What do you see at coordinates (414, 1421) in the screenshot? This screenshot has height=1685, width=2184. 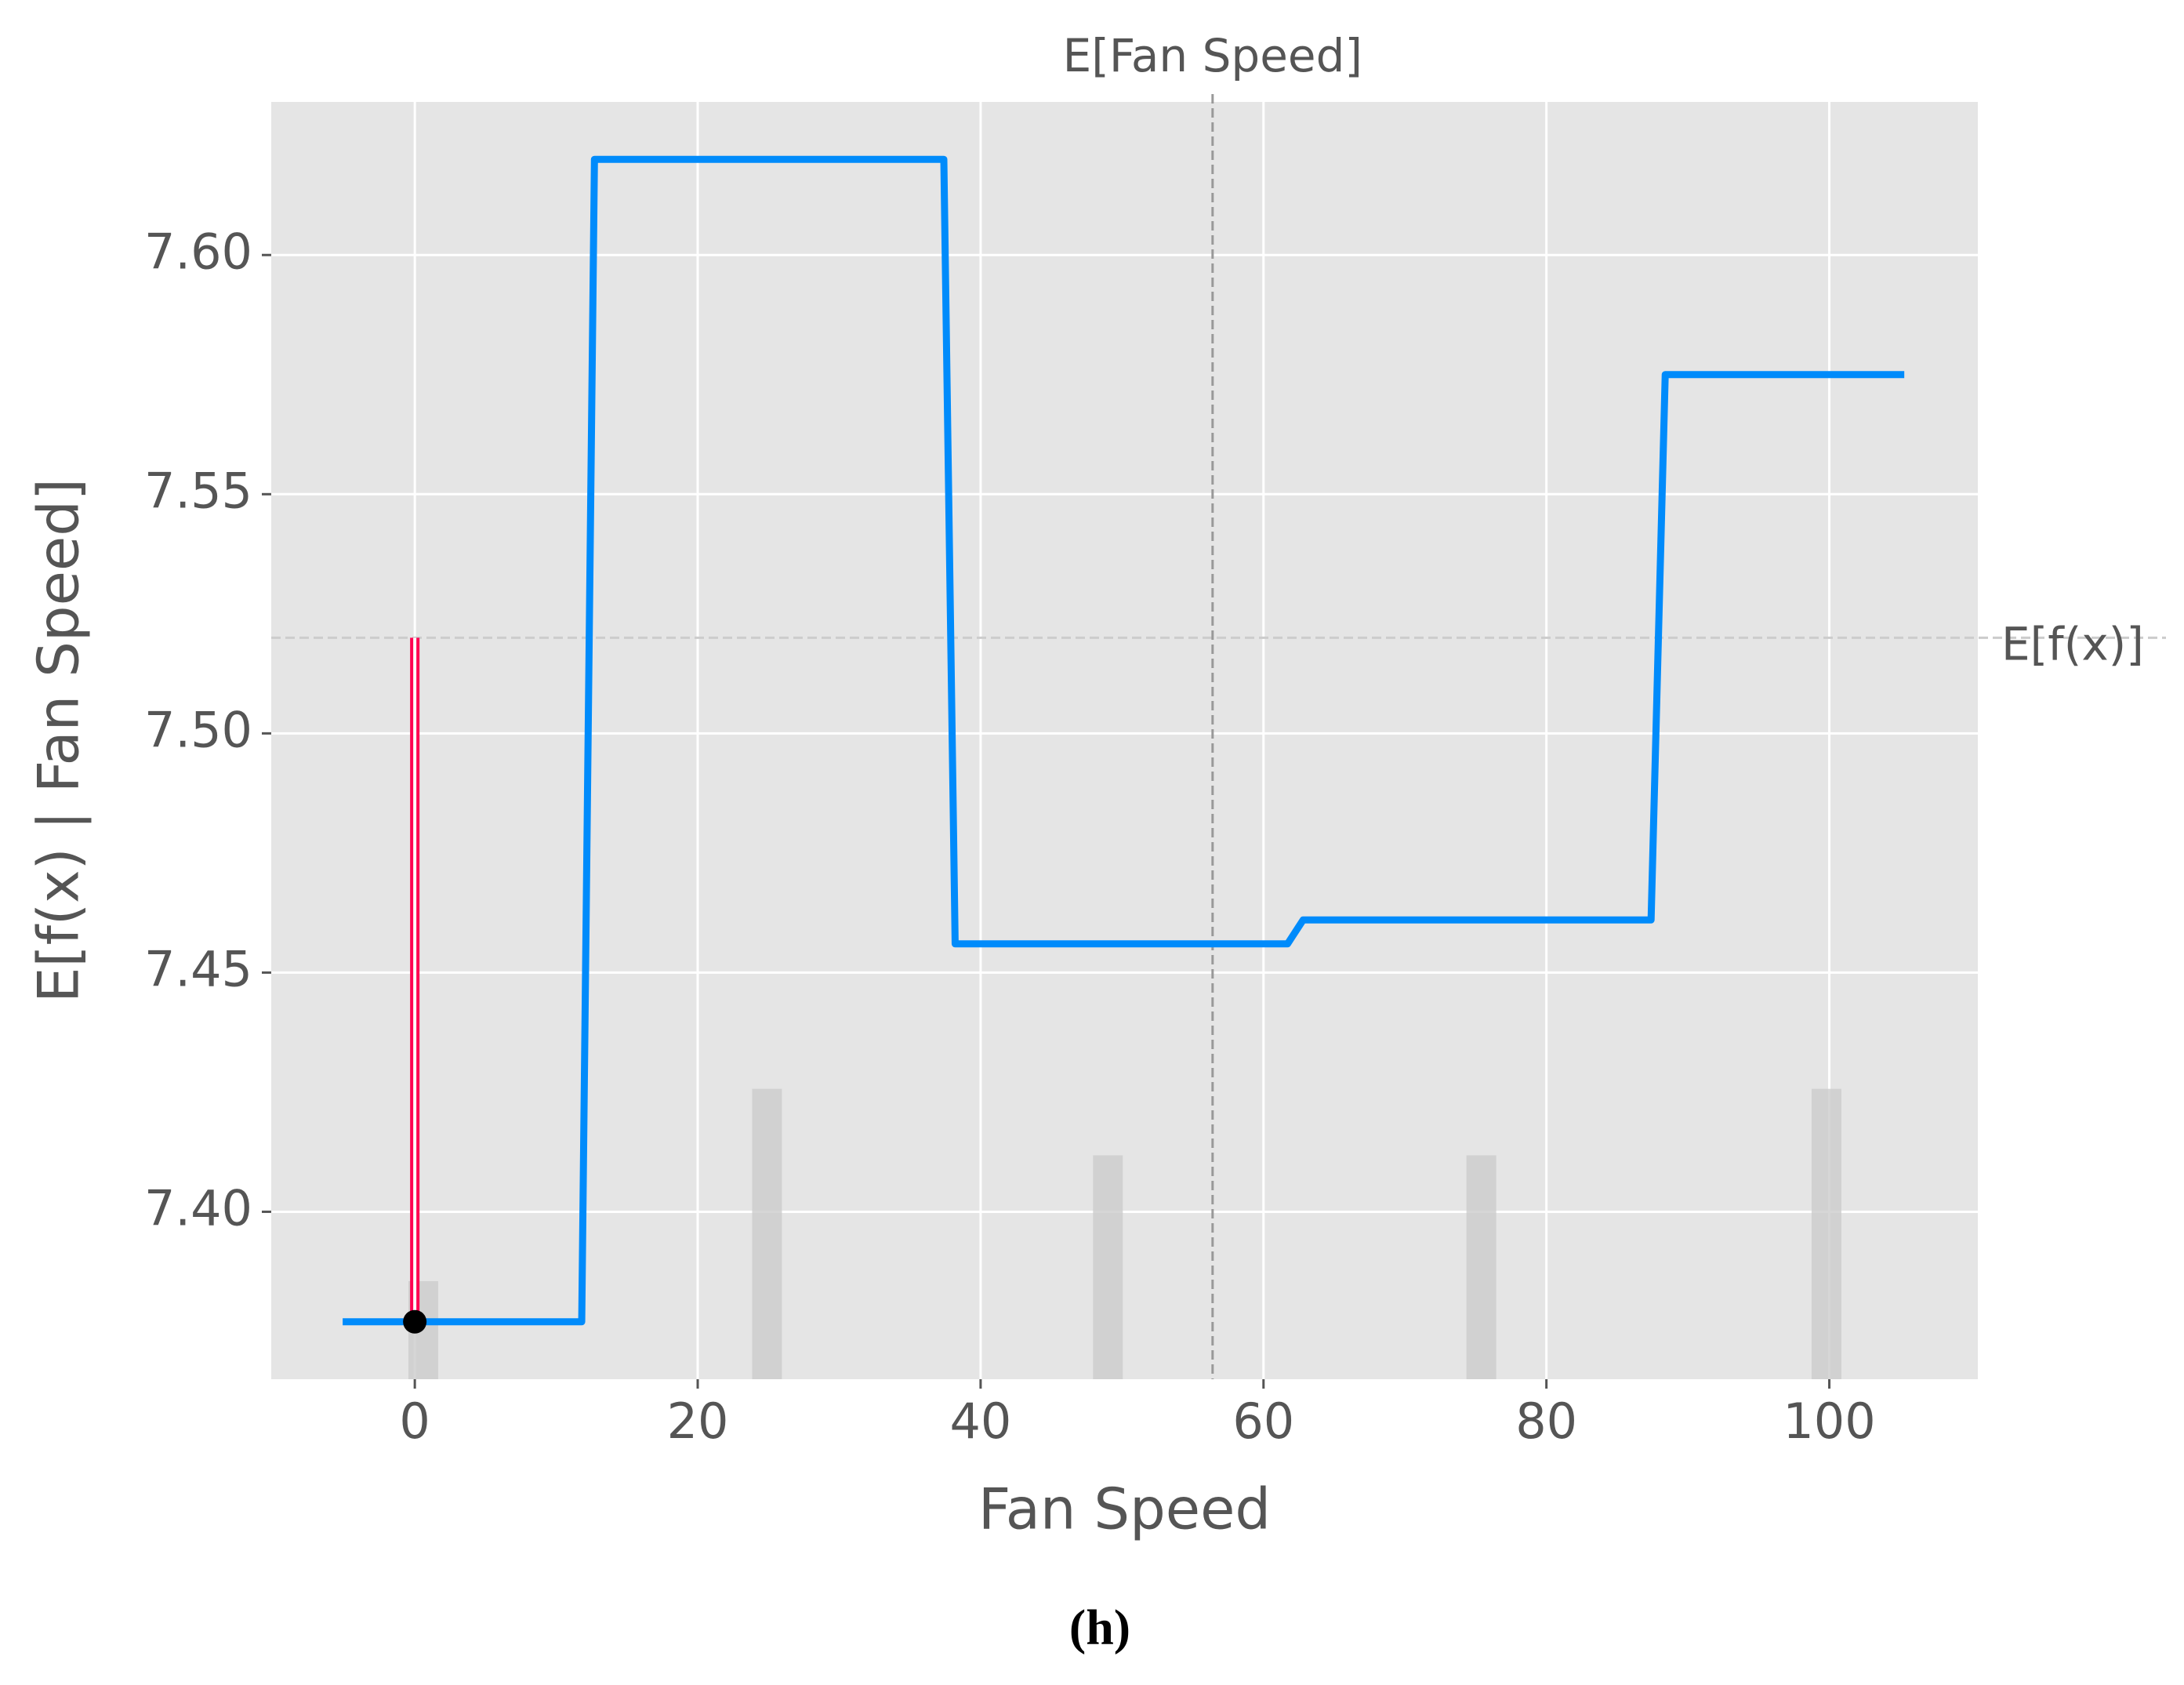 I see `x-tick-label: 0` at bounding box center [414, 1421].